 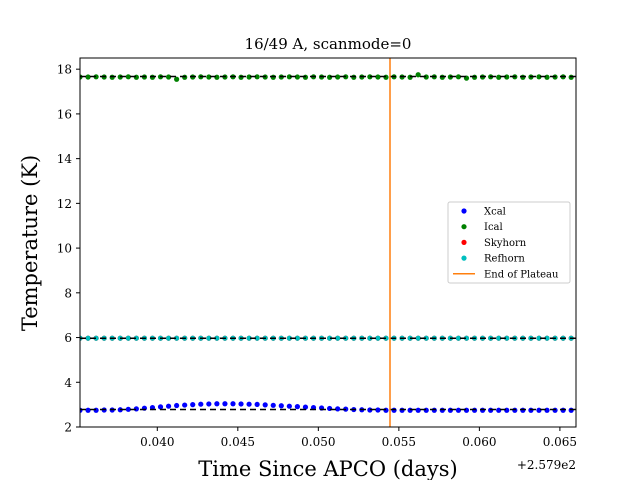 What do you see at coordinates (493, 227) in the screenshot?
I see `legend-label: Ical` at bounding box center [493, 227].